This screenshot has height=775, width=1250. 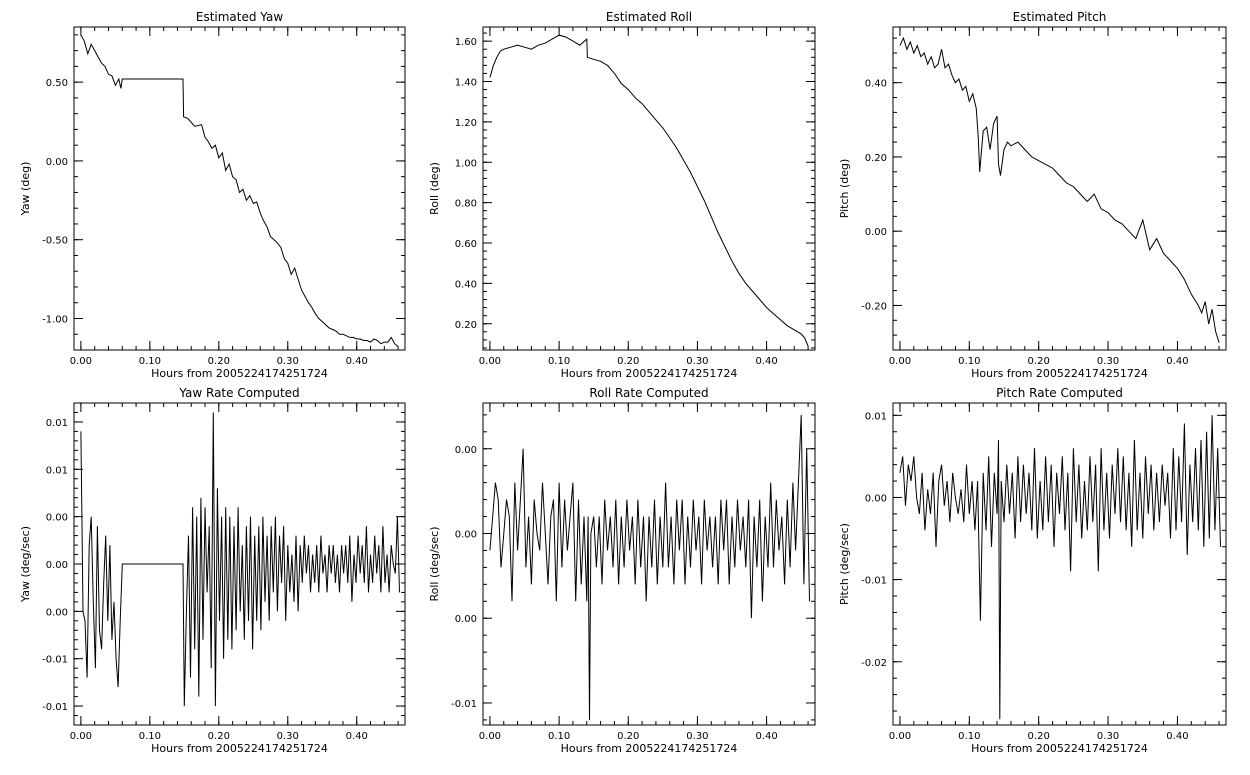 What do you see at coordinates (25, 189) in the screenshot?
I see `y-axis-label: Yaw (deg)` at bounding box center [25, 189].